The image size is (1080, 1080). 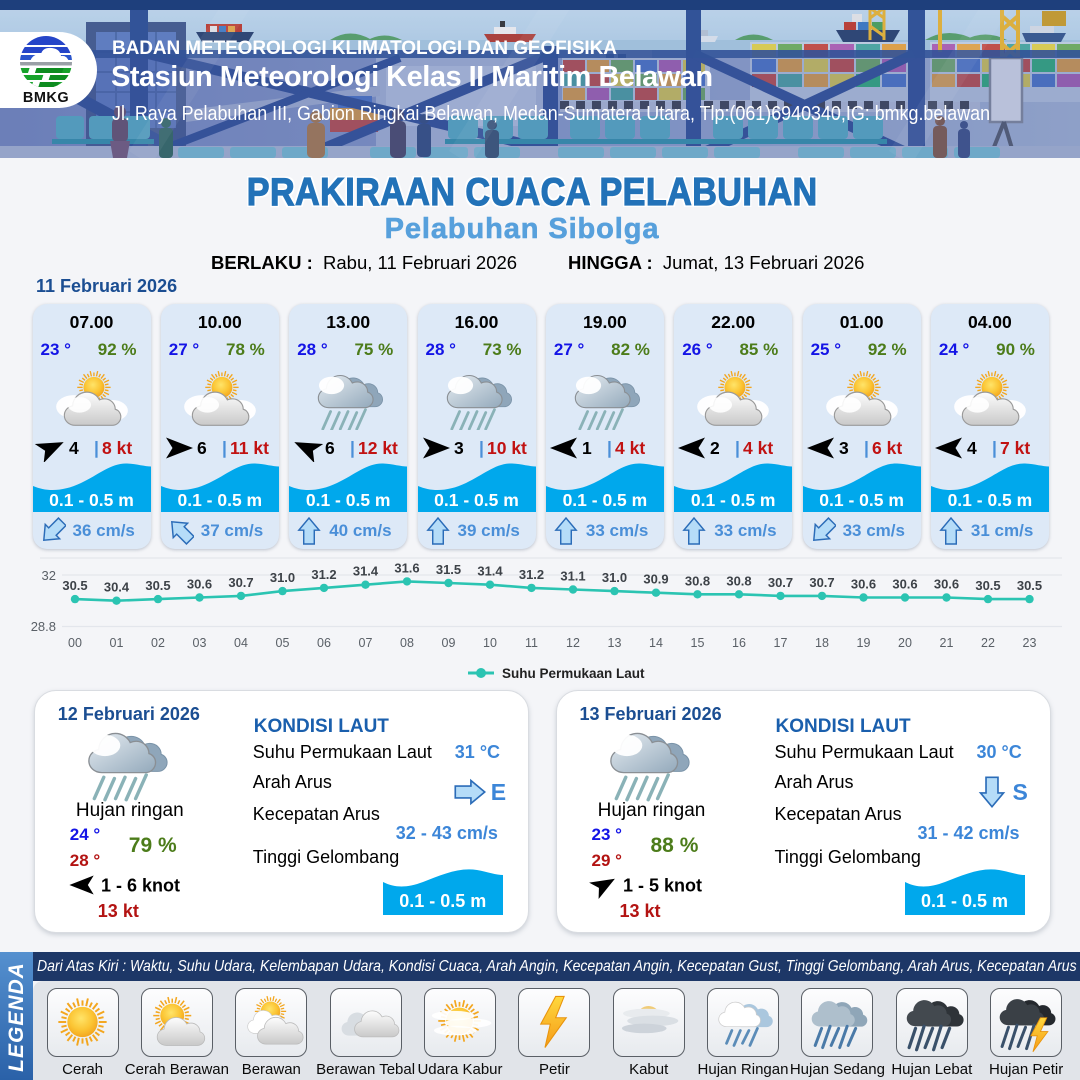 What do you see at coordinates (573, 643) in the screenshot?
I see `svg-text: 12` at bounding box center [573, 643].